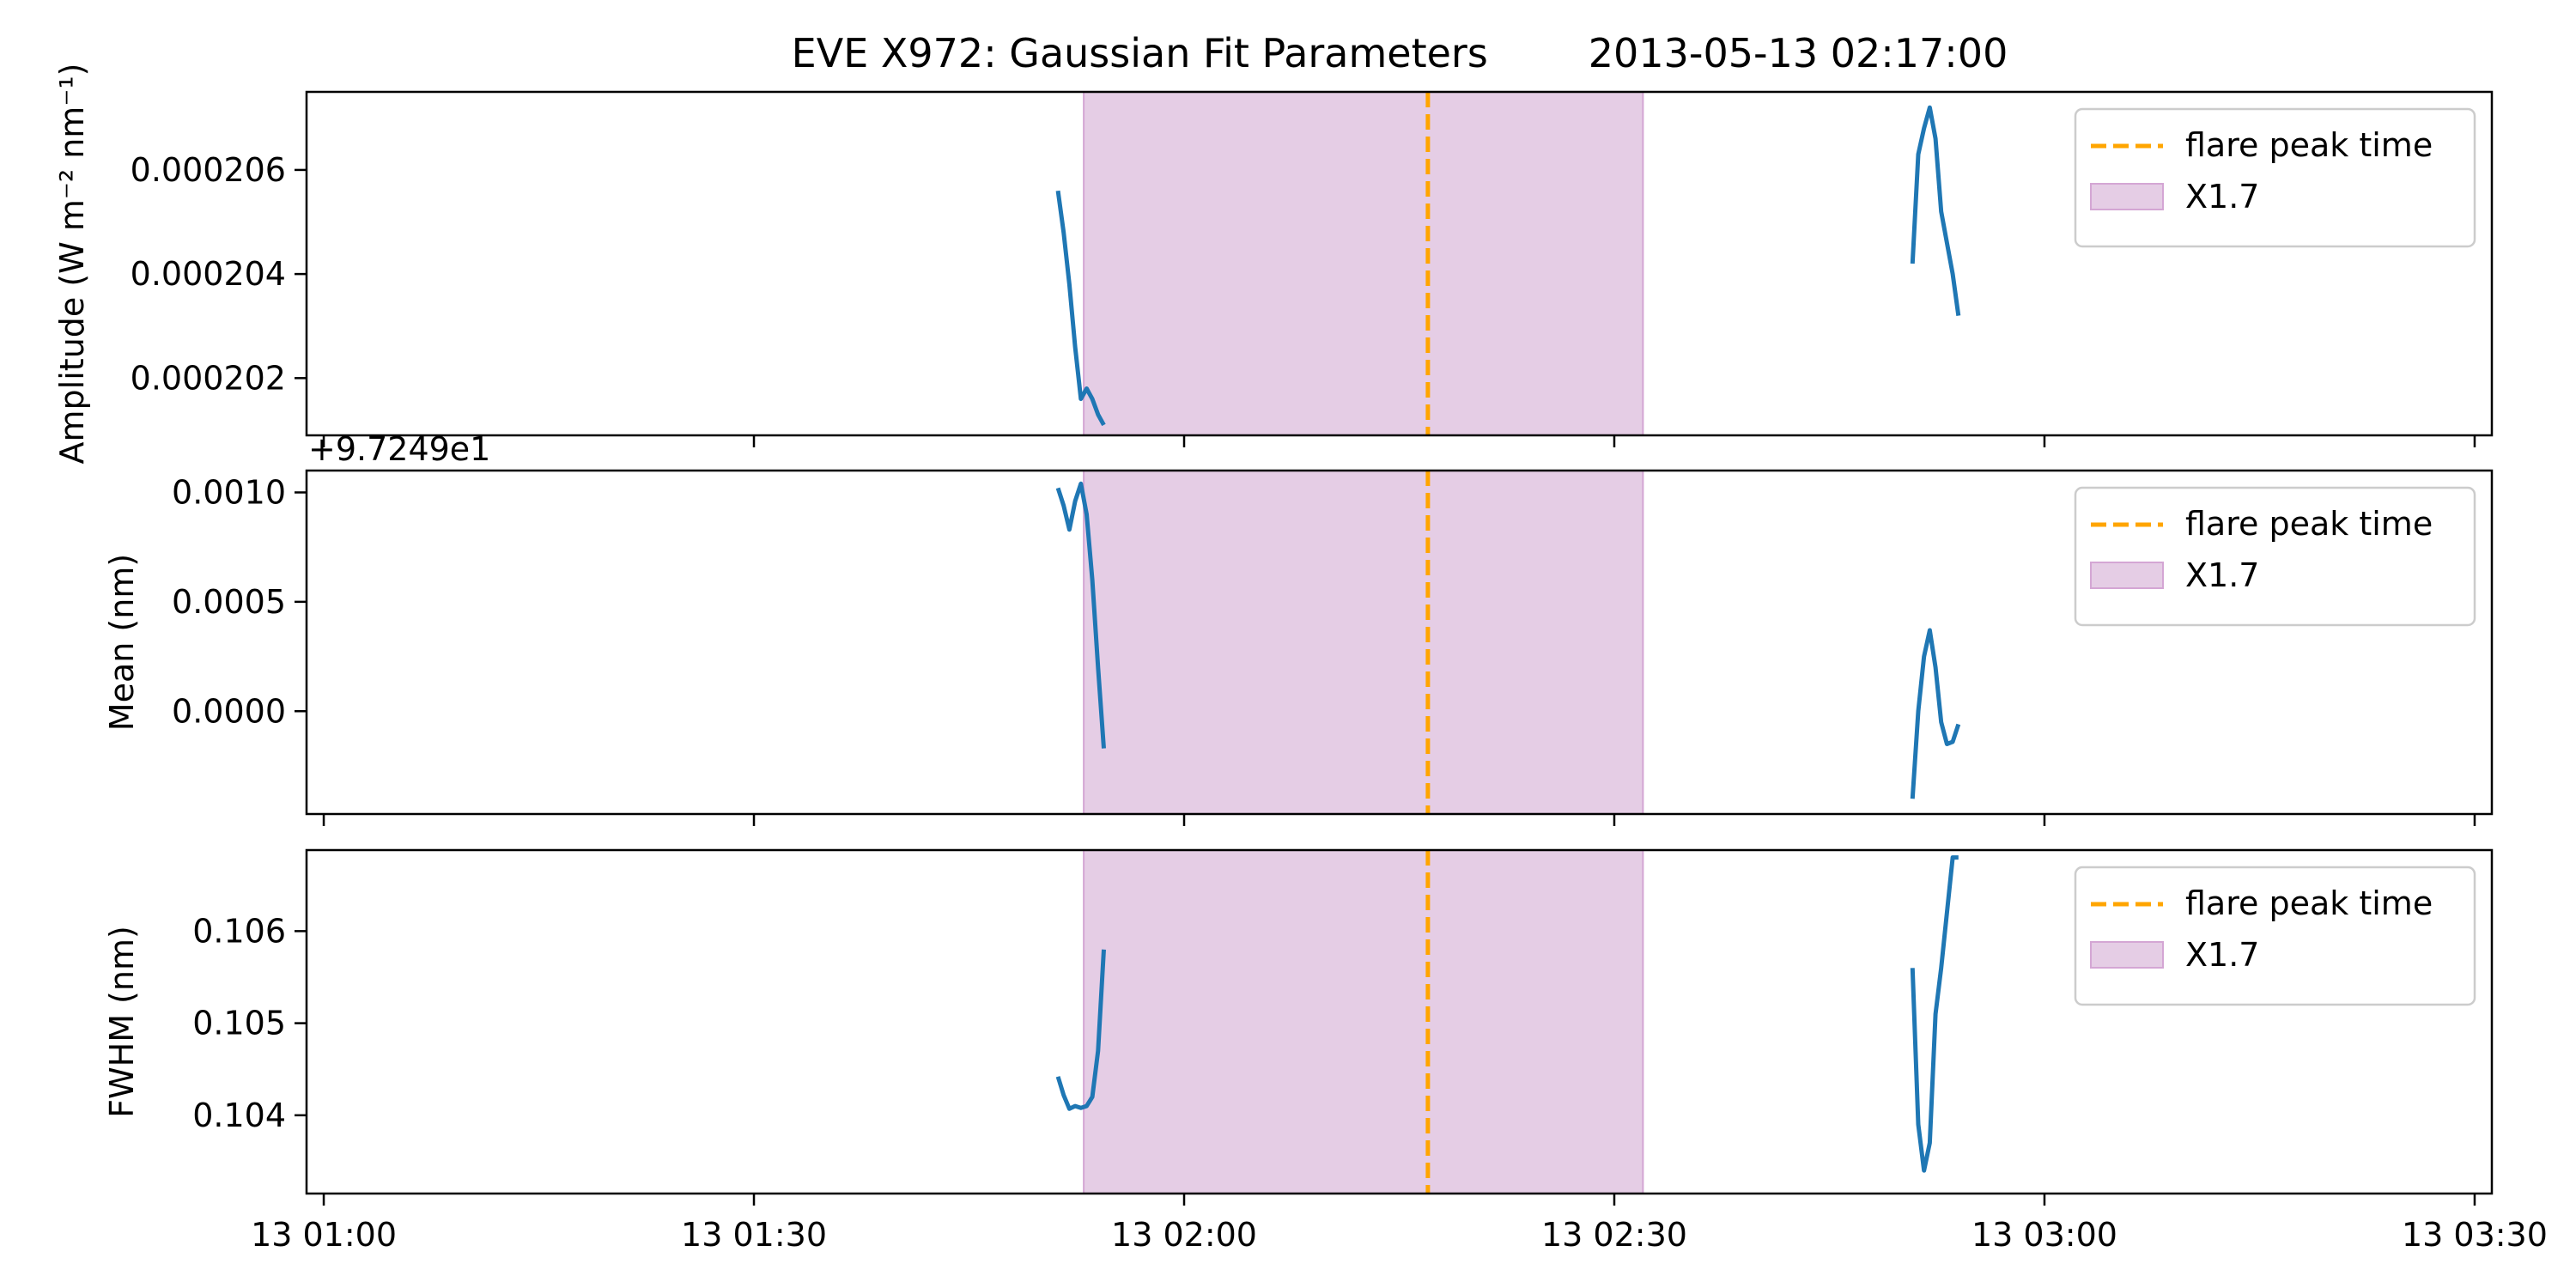 The height and width of the screenshot is (1288, 2576). Describe the element at coordinates (122, 1022) in the screenshot. I see `y-axis-label: FWHM (nm)` at that location.